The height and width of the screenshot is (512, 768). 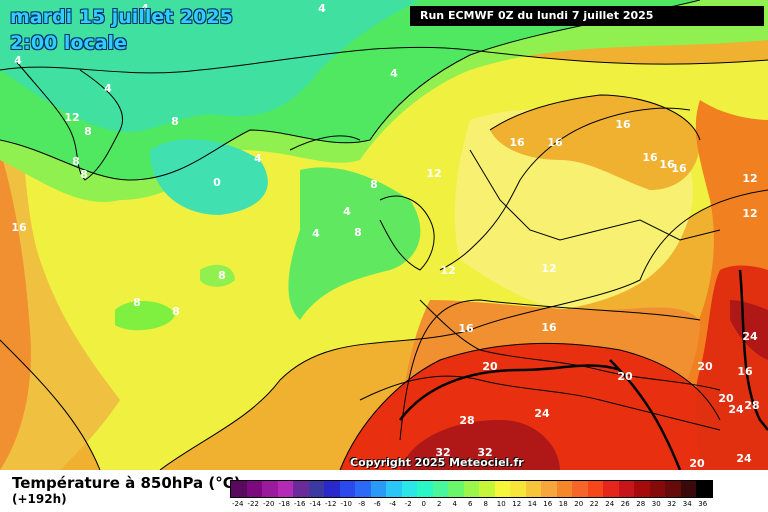 I want to click on europe-north-coast, so click(x=565, y=189).